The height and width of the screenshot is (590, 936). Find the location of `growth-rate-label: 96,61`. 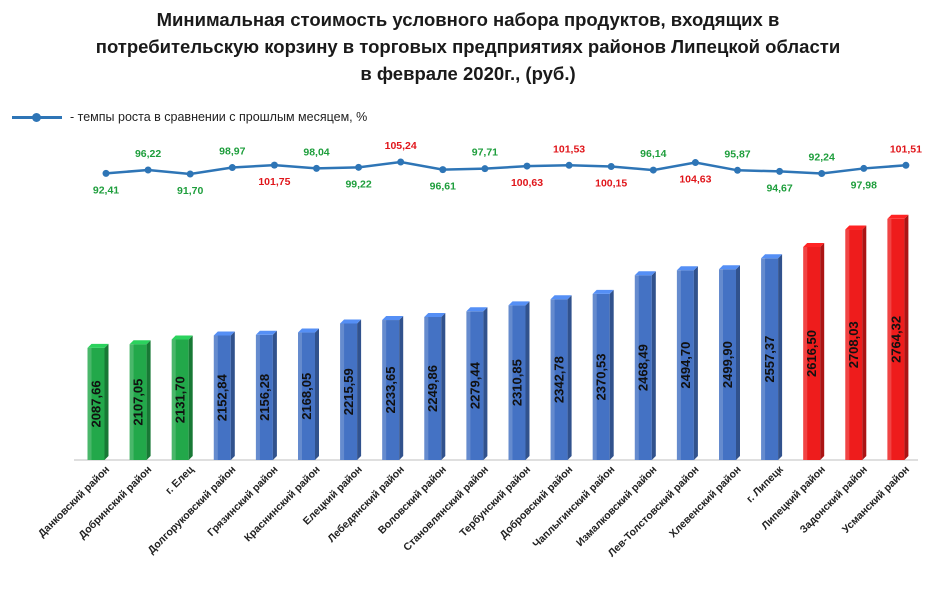

growth-rate-label: 96,61 is located at coordinates (443, 187).